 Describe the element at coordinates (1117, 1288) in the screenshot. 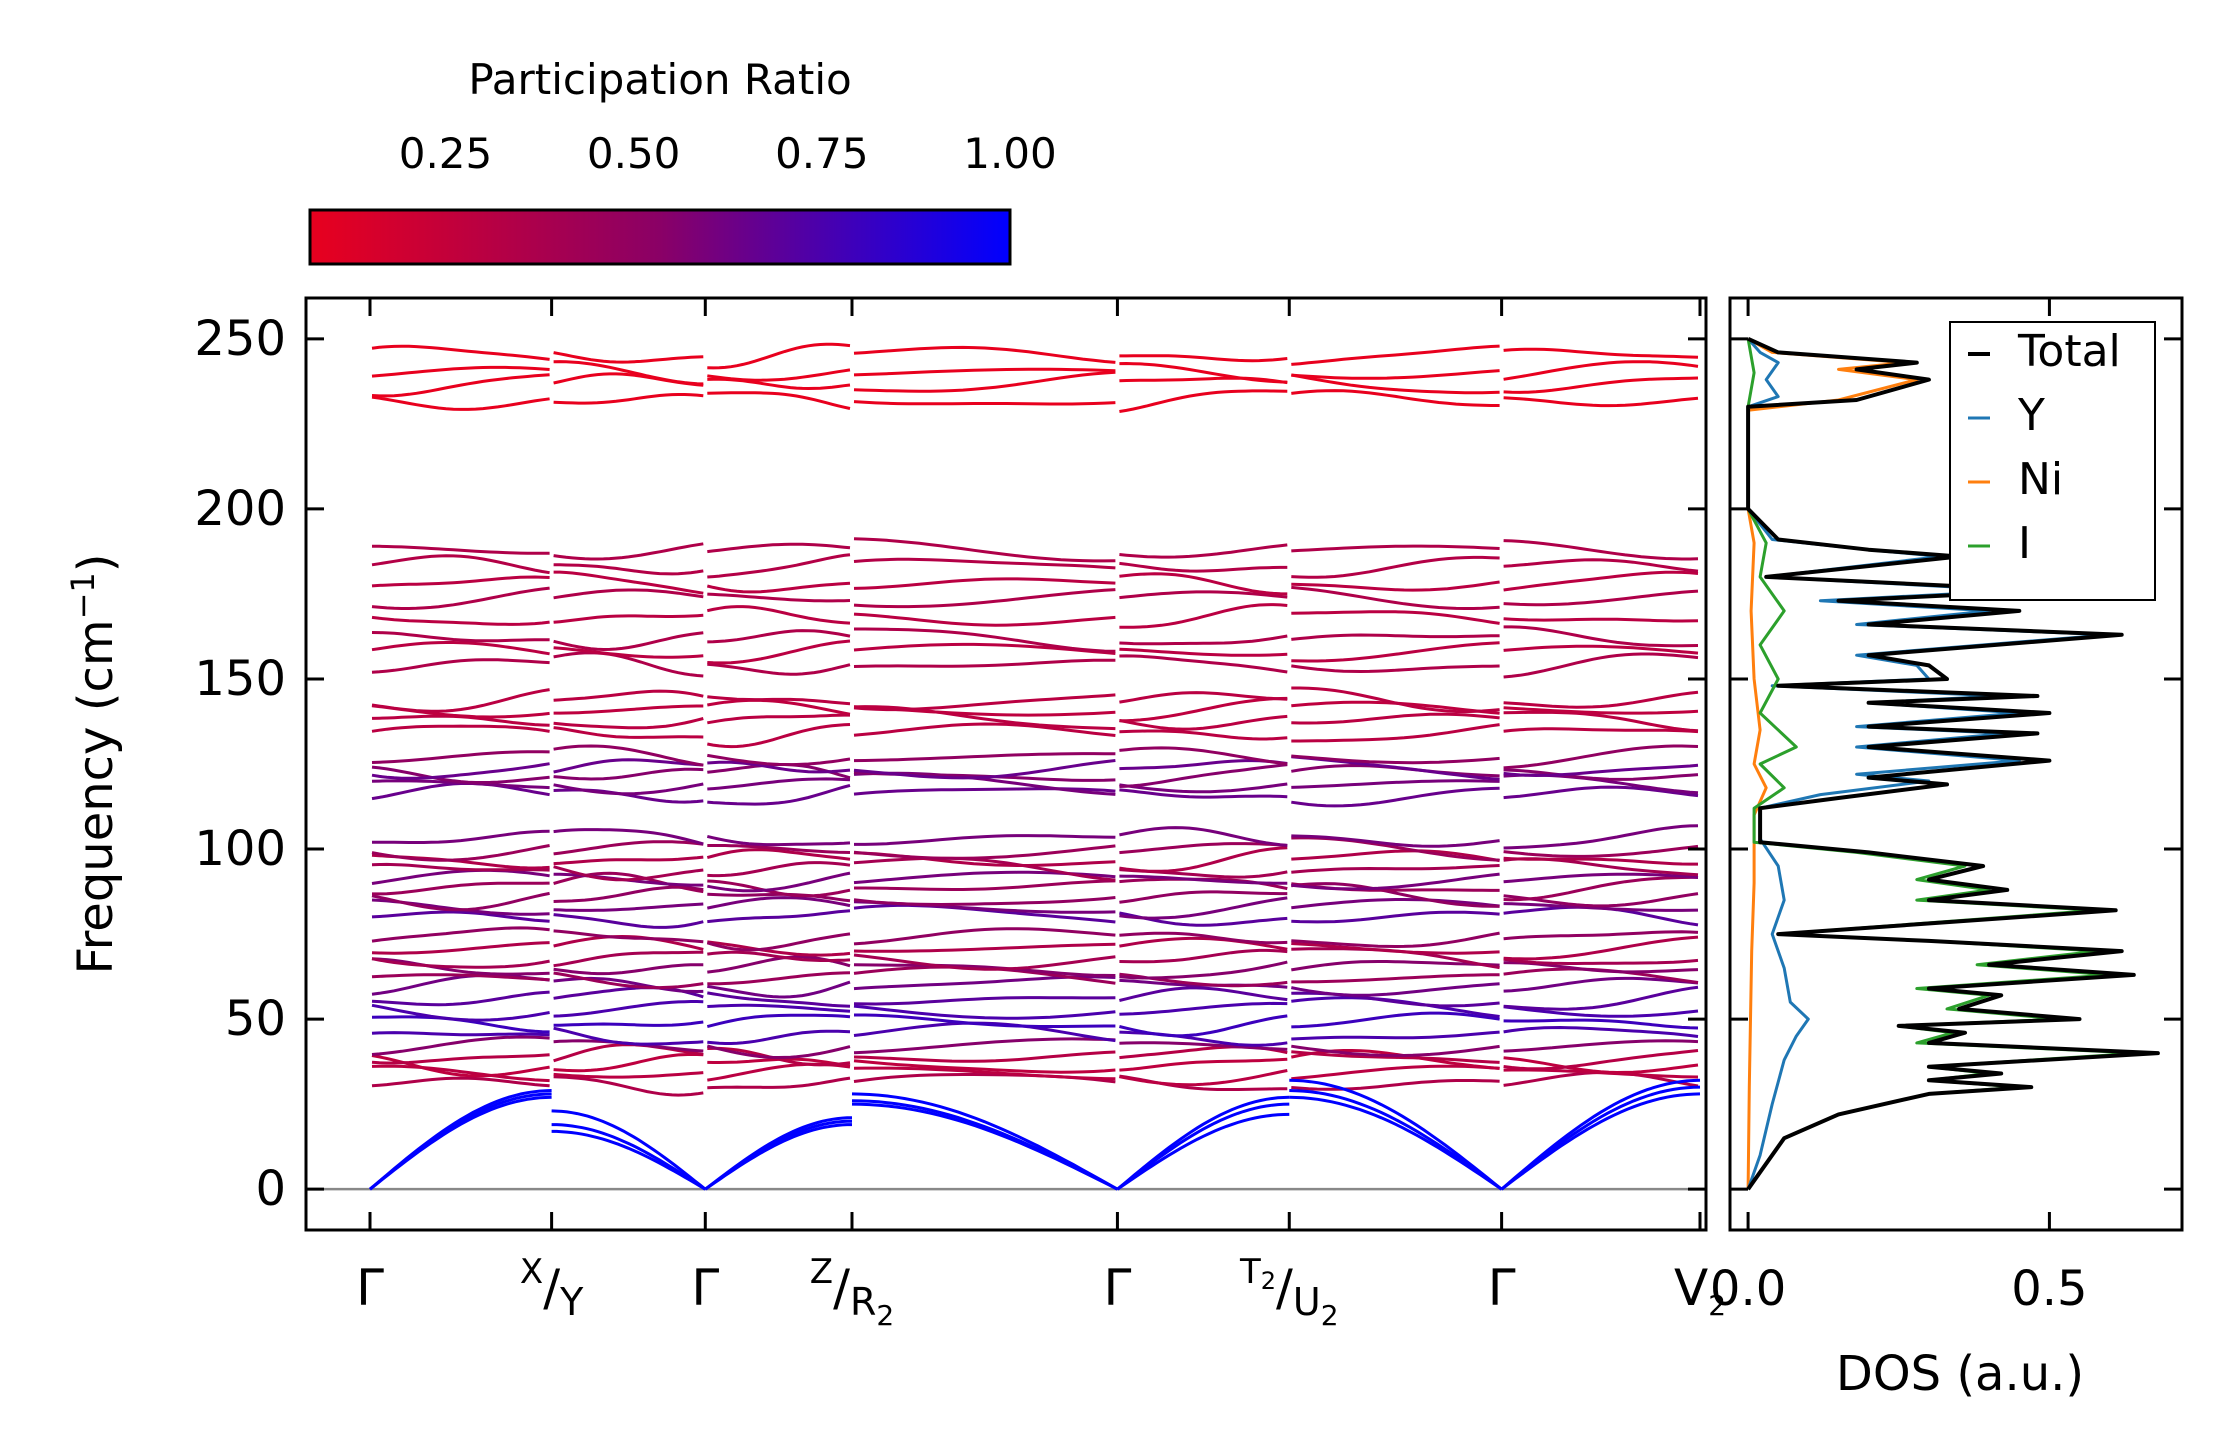

I see `k-point-label: Γ` at that location.